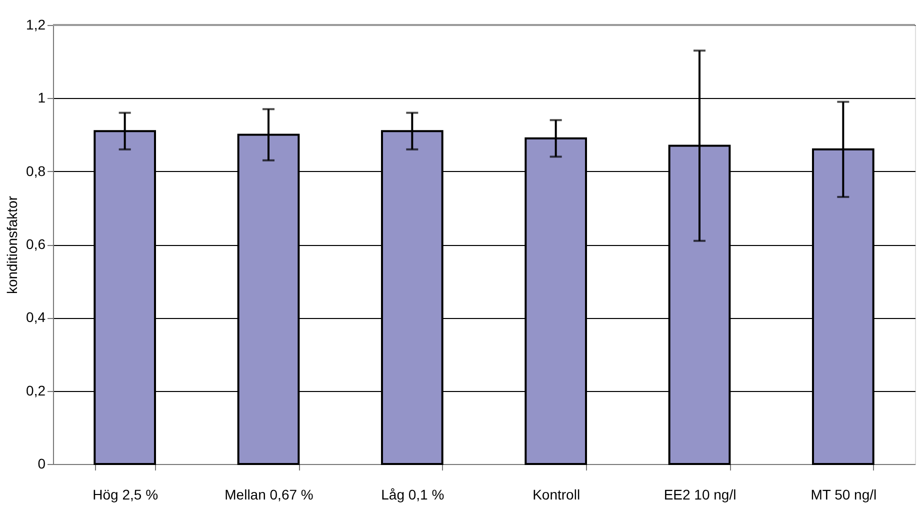 Image resolution: width=918 pixels, height=510 pixels. What do you see at coordinates (412, 494) in the screenshot?
I see `x-tick-label: Låg 0,1 %` at bounding box center [412, 494].